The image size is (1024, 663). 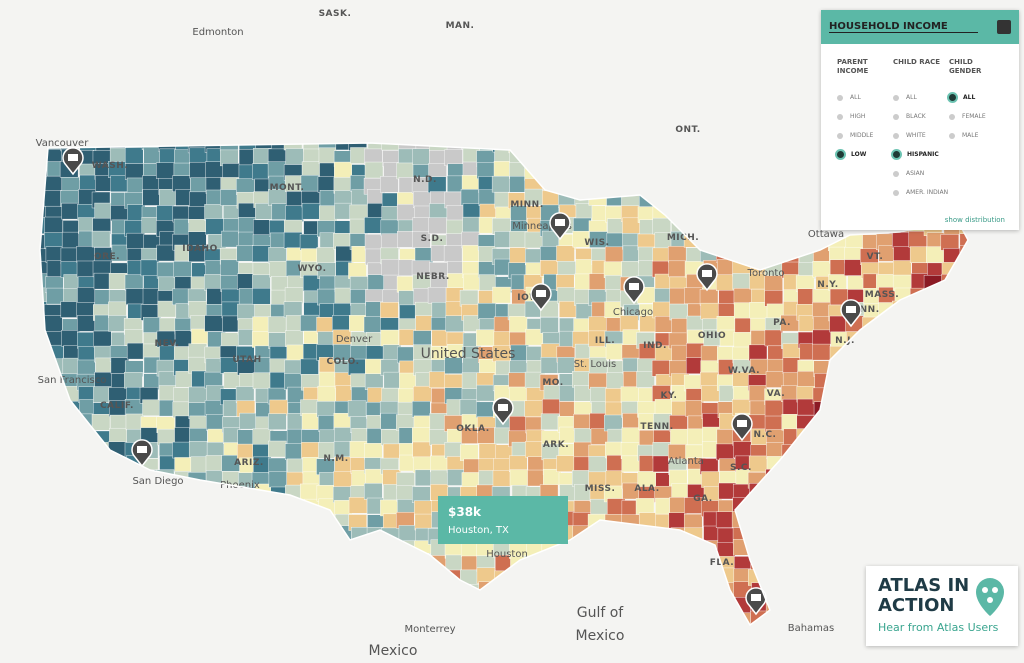 What do you see at coordinates (921, 173) in the screenshot?
I see `filter-option: ASIAN` at bounding box center [921, 173].